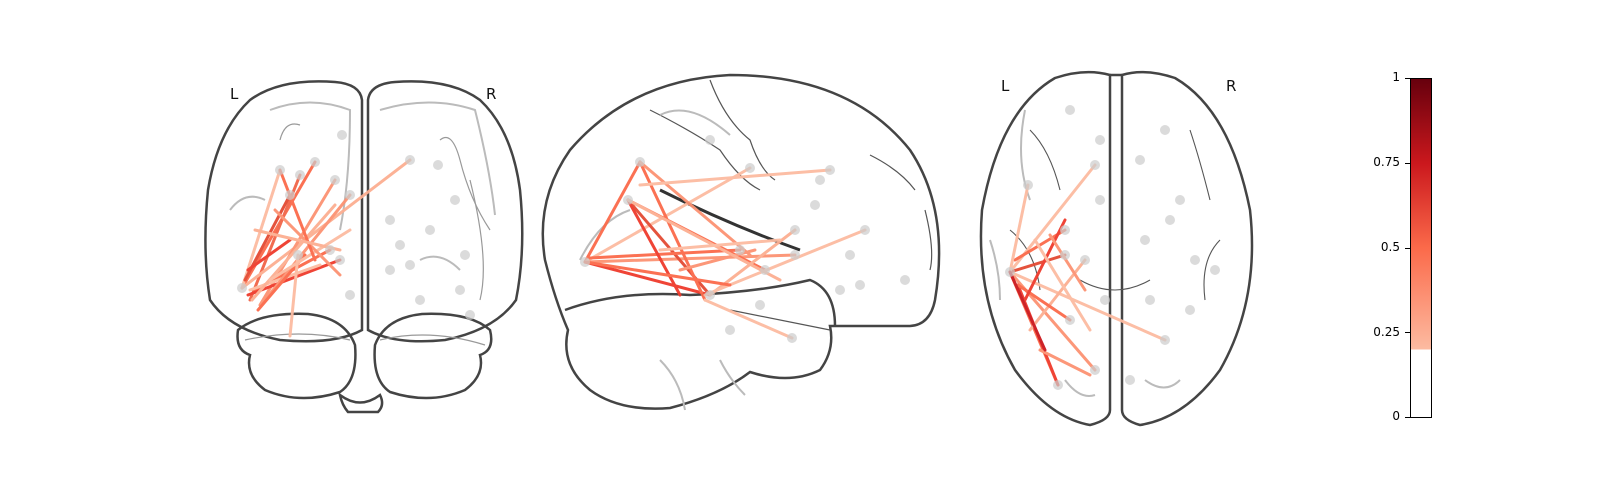 The width and height of the screenshot is (1600, 500). What do you see at coordinates (730, 220) in the screenshot?
I see `sagittal-dark-tract` at bounding box center [730, 220].